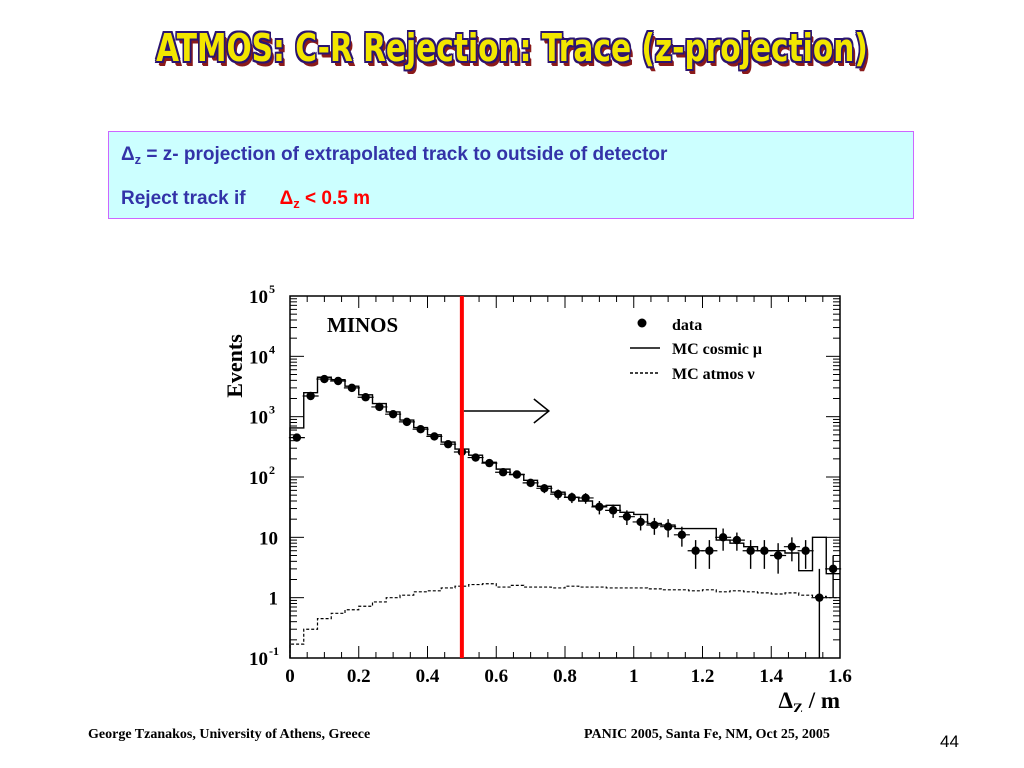 The height and width of the screenshot is (768, 1024). What do you see at coordinates (359, 676) in the screenshot?
I see `x-tick-label: 0.2` at bounding box center [359, 676].